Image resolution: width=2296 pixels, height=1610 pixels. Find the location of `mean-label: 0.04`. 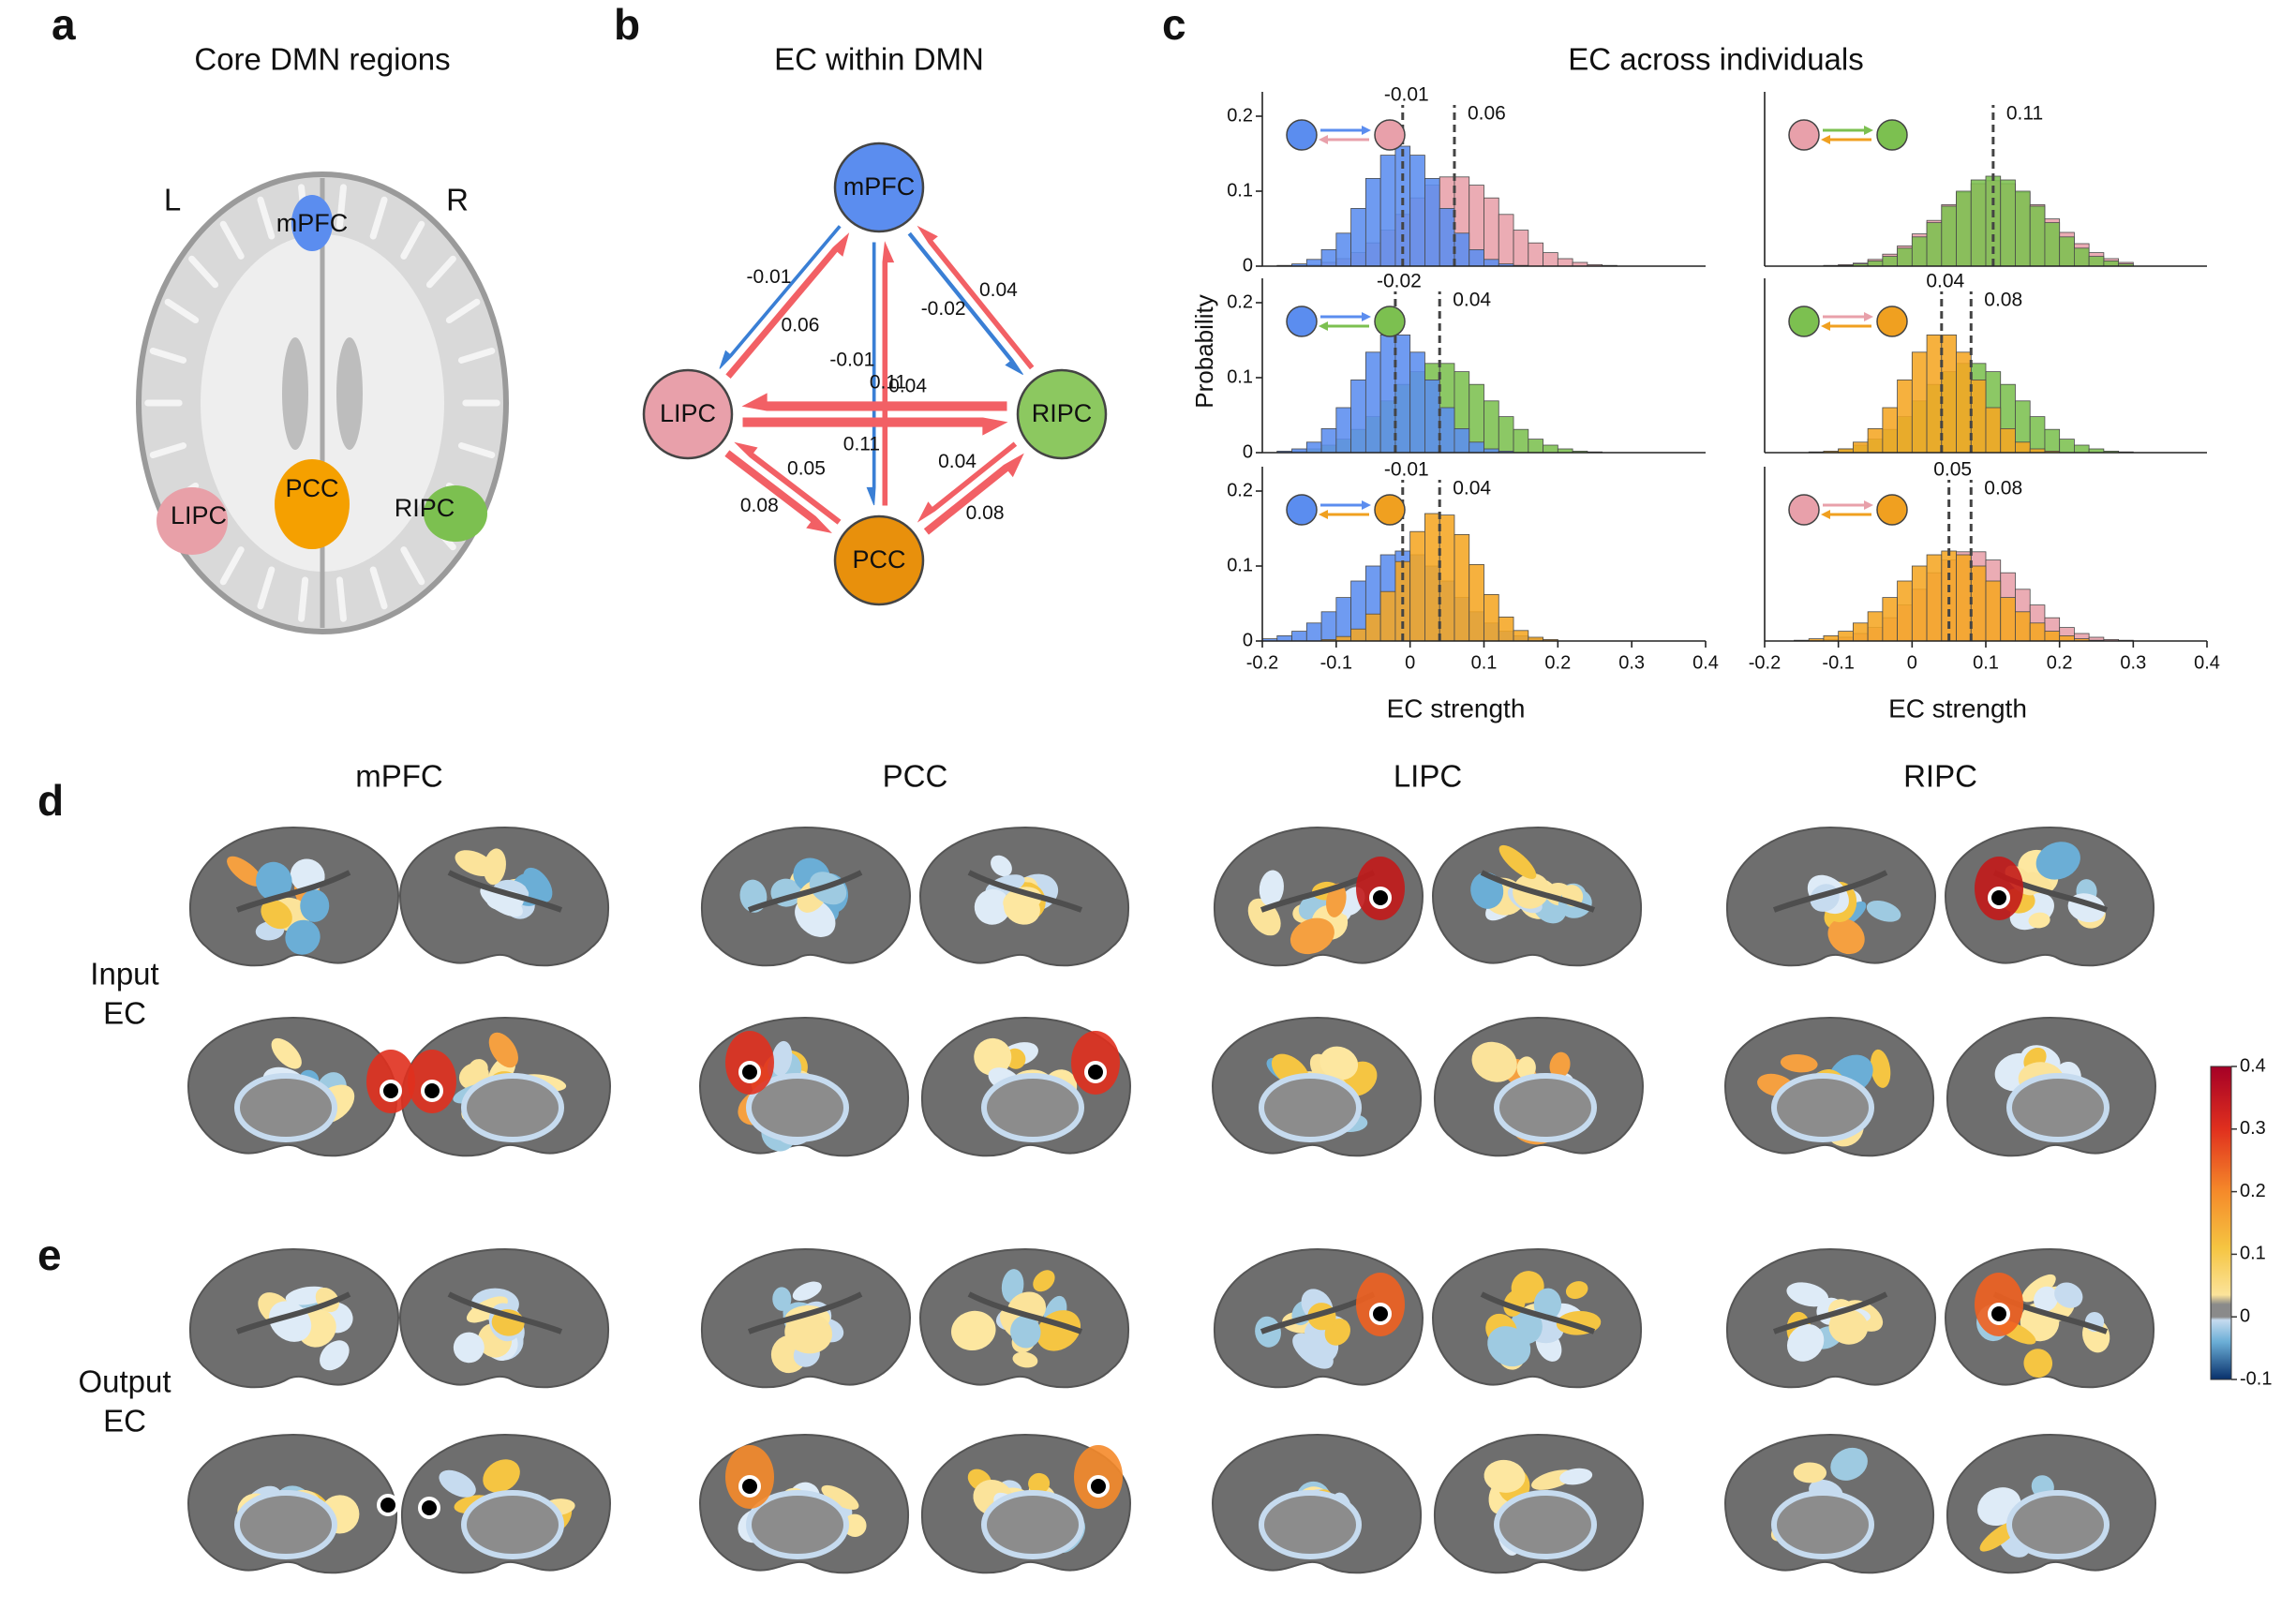

mean-label: 0.04 is located at coordinates (1472, 489).